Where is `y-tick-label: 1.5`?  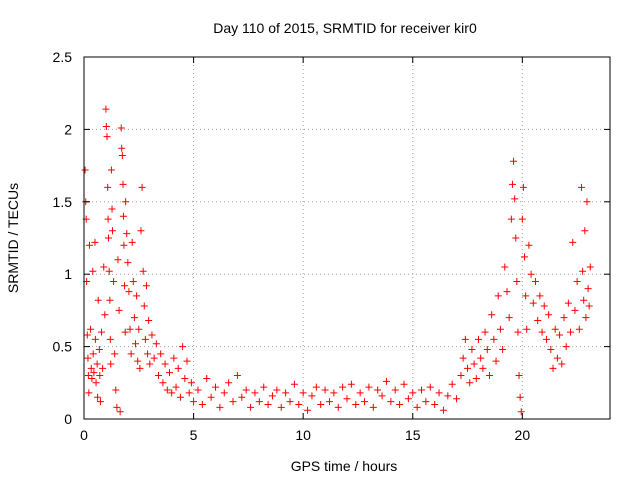
y-tick-label: 1.5 is located at coordinates (63, 202).